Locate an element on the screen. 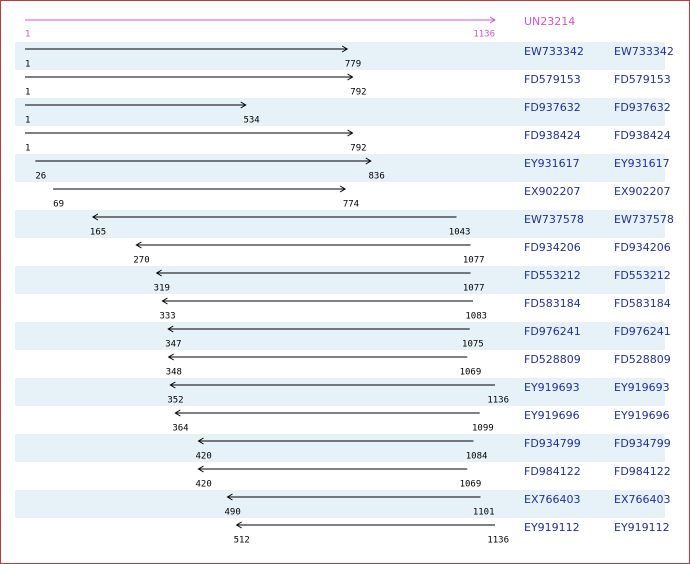  row-id-link: FD938424 is located at coordinates (642, 135).